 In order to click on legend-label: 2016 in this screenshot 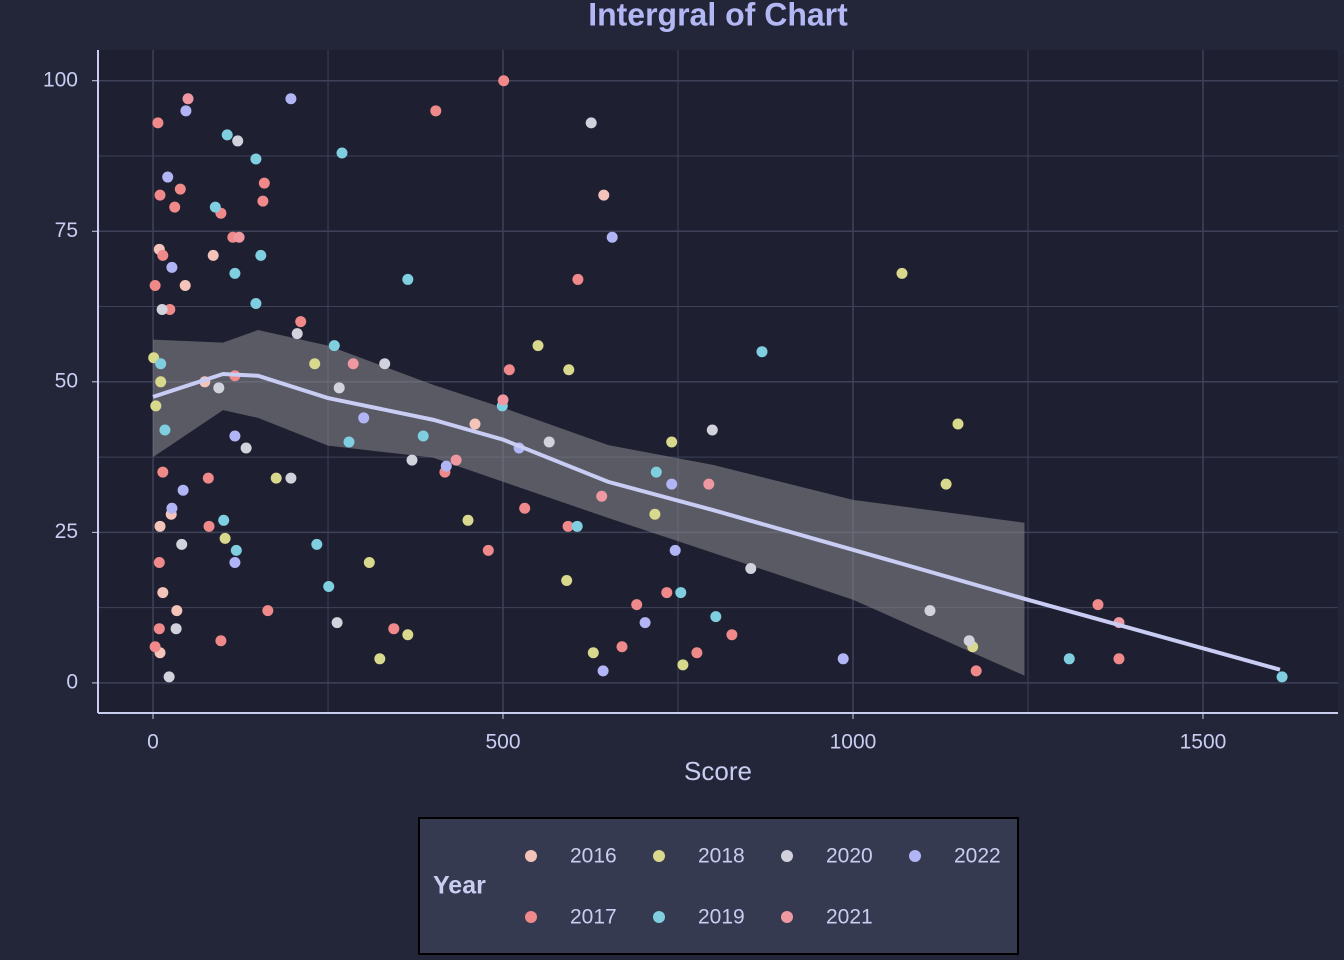, I will do `click(593, 856)`.